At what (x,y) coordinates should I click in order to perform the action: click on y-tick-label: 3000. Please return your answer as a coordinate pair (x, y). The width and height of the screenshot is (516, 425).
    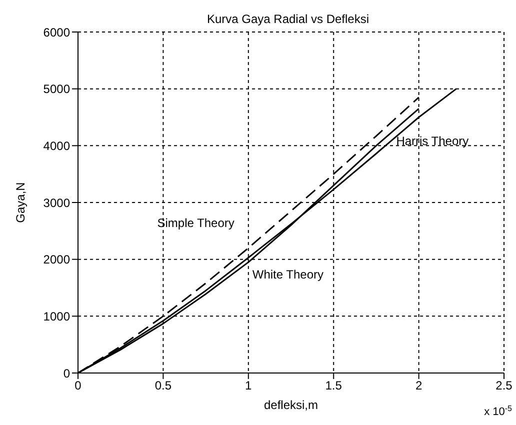
    Looking at the image, I should click on (56, 203).